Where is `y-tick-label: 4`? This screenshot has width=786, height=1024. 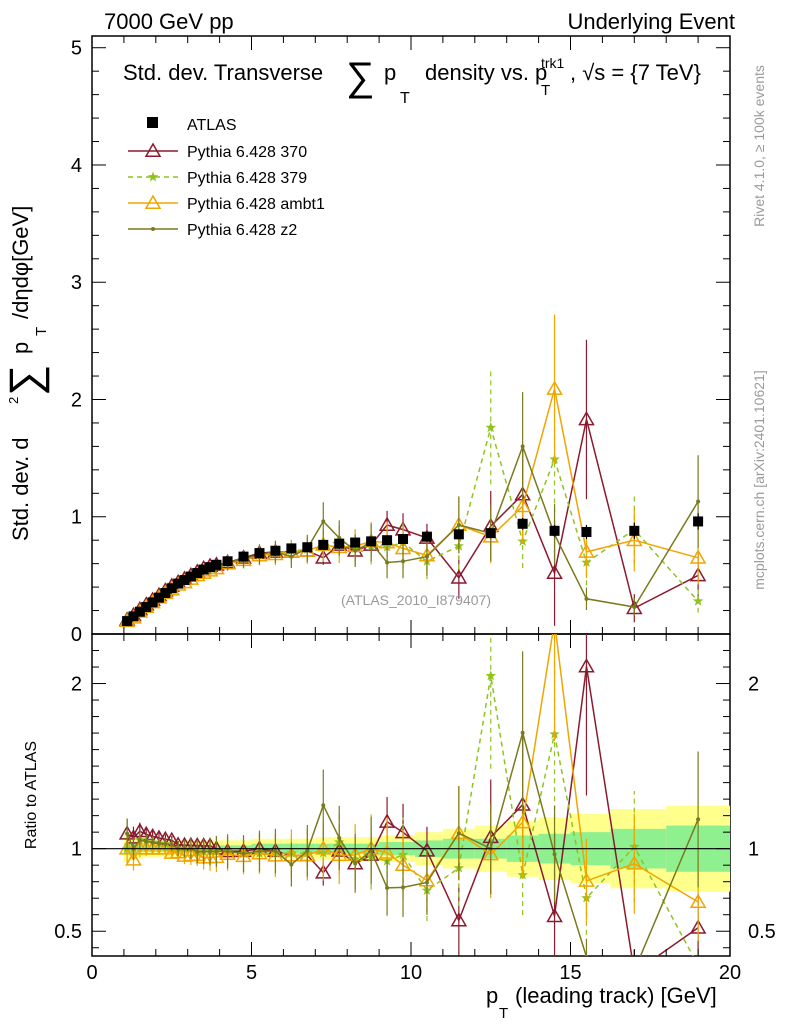 y-tick-label: 4 is located at coordinates (76, 166).